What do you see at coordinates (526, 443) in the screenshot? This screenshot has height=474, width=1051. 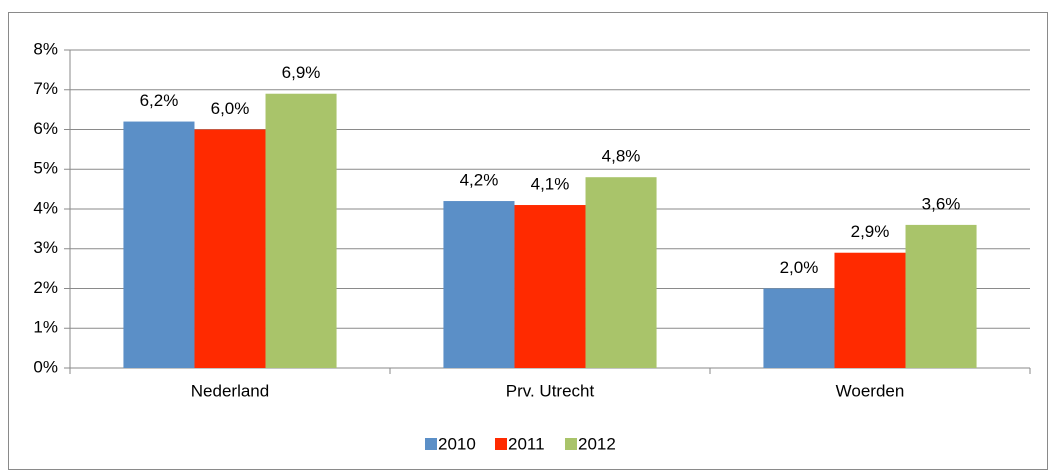 I see `legend-label: 2011` at bounding box center [526, 443].